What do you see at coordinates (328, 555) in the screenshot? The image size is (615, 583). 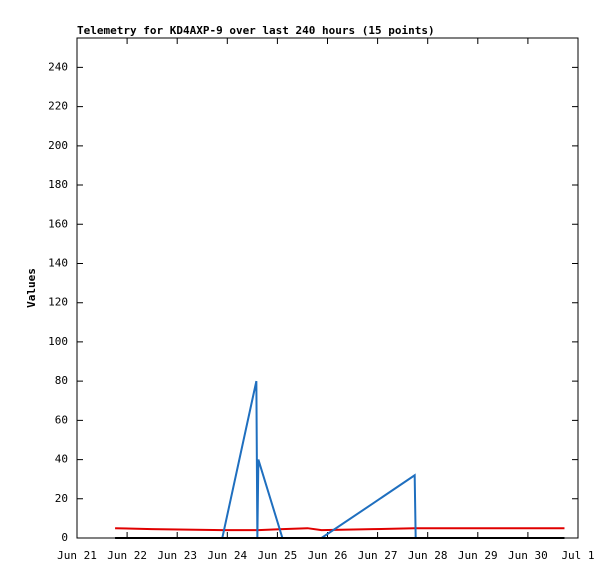 I see `x-tick-label: Jun 26` at bounding box center [328, 555].